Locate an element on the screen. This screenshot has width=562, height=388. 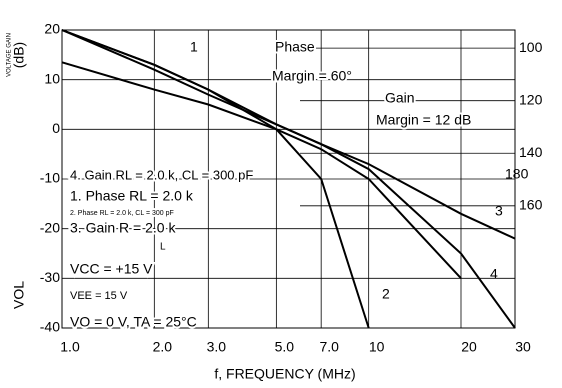
annotation: 4 is located at coordinates (494, 274).